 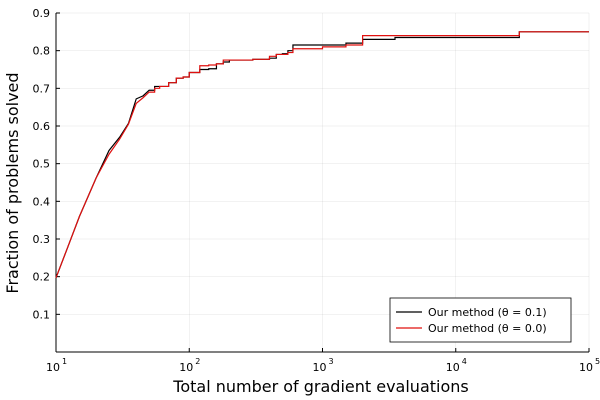 I want to click on x-tick-label-2: 10, so click(x=320, y=367).